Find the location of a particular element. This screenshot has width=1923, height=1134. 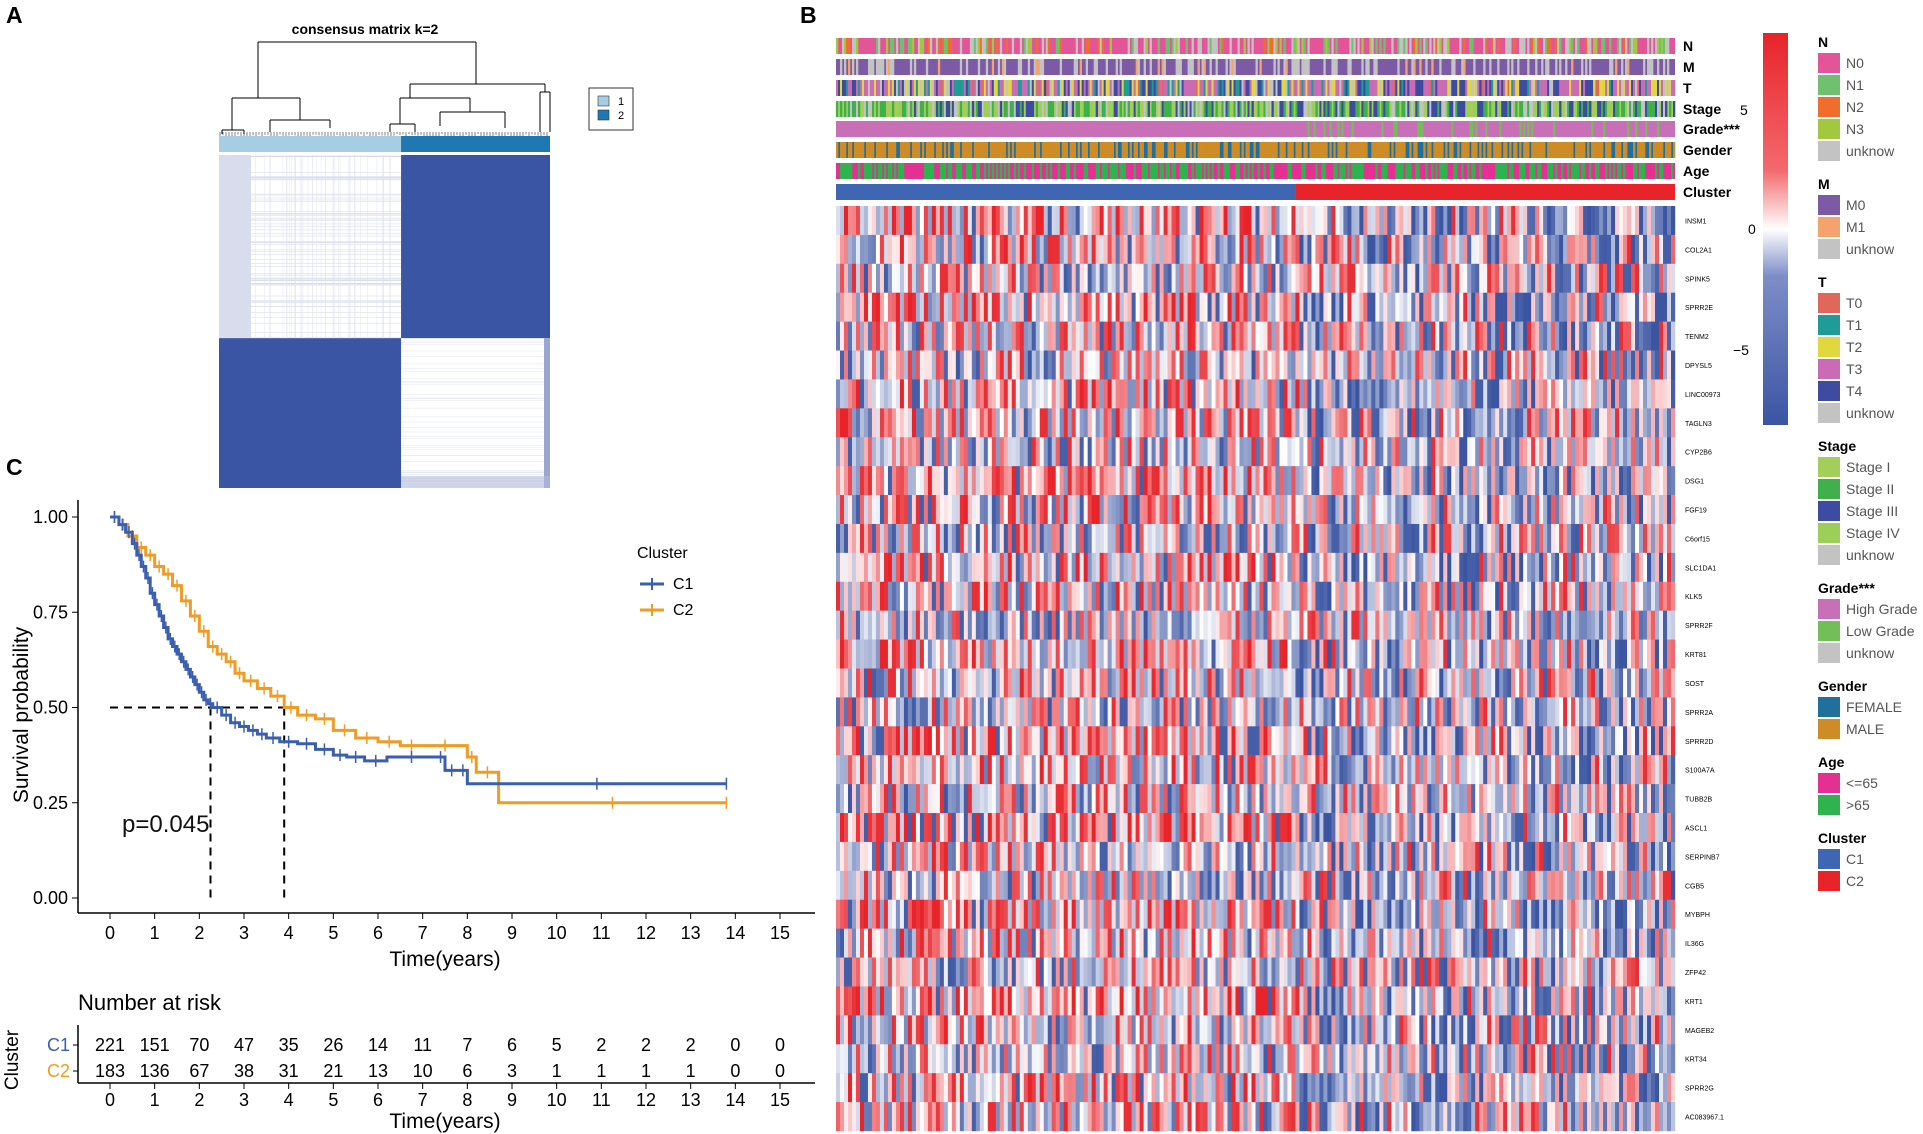

gene-label: LINC00973 is located at coordinates (1703, 395).